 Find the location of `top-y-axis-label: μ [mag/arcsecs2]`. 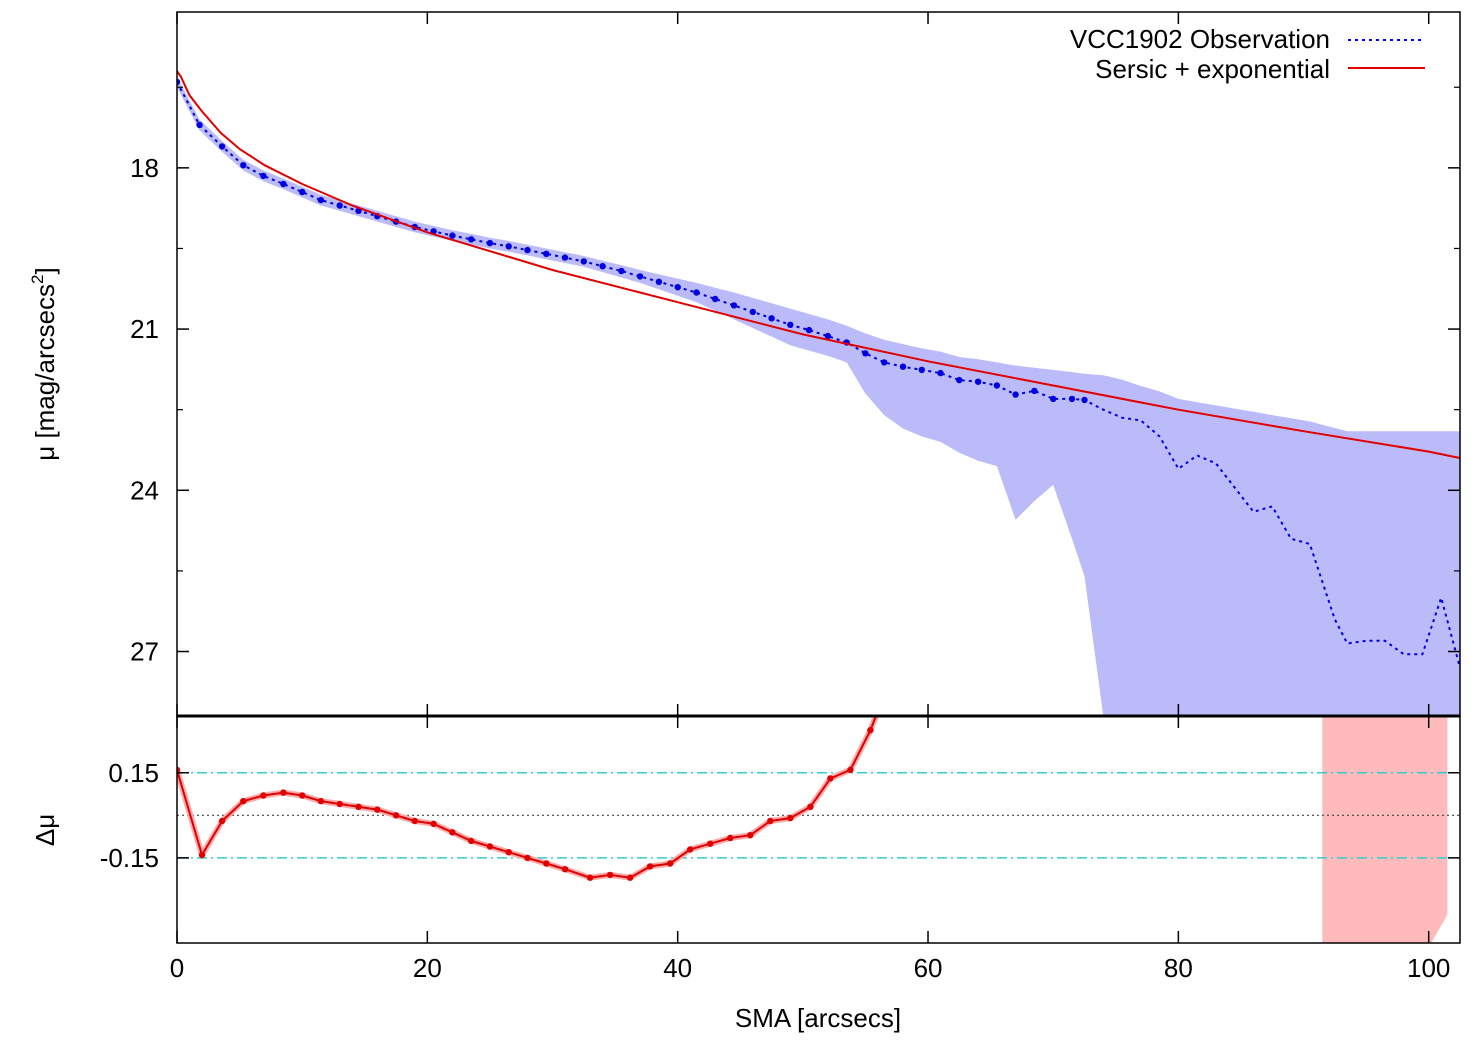

top-y-axis-label: μ [mag/arcsecs2] is located at coordinates (44, 364).